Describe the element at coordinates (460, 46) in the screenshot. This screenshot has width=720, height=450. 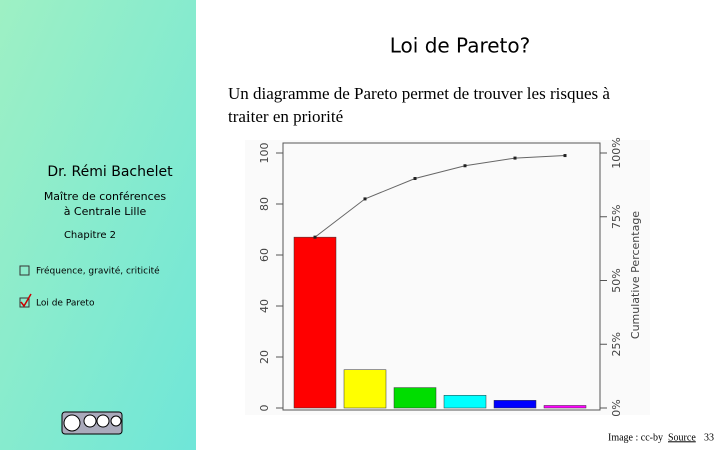
I see `slide-title: Loi de Pareto?` at that location.